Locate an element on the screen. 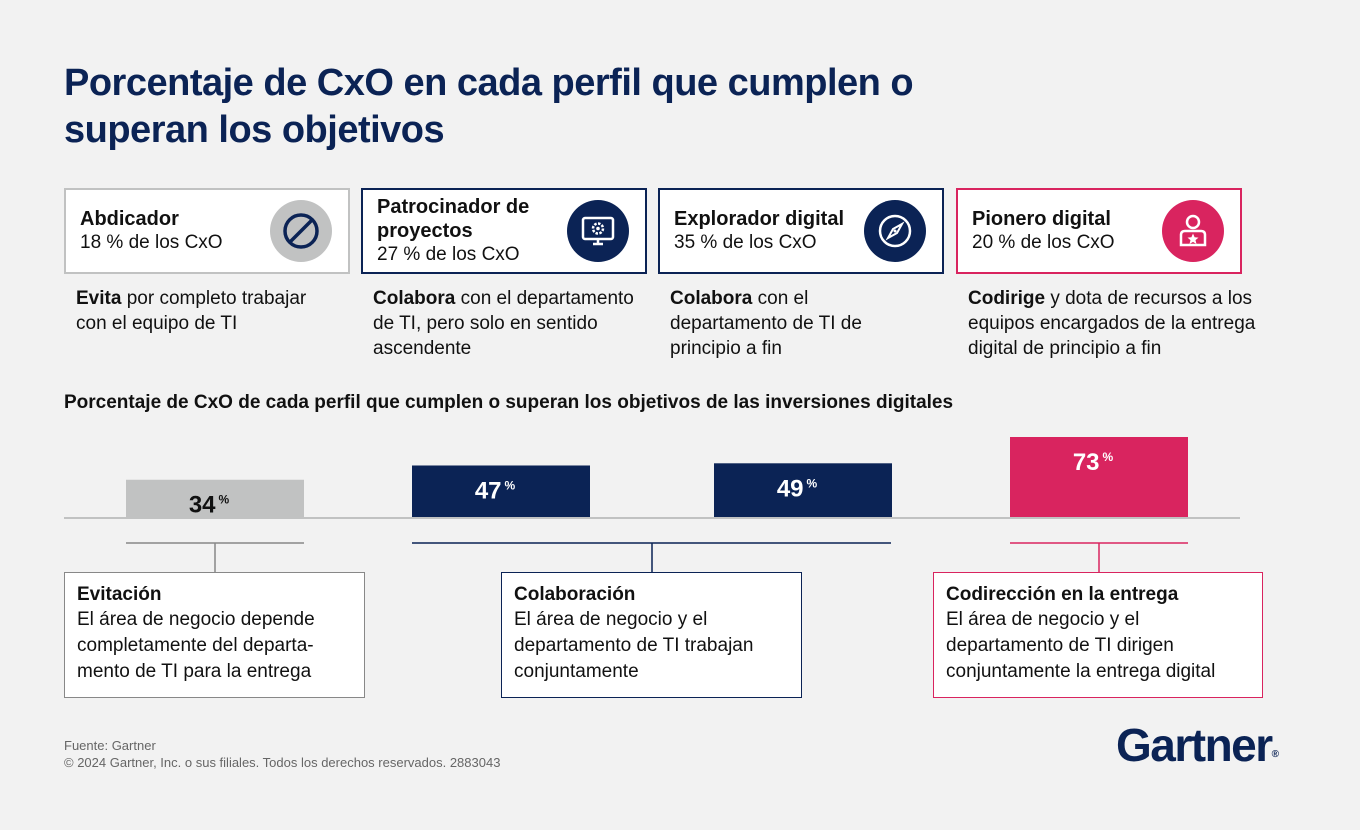 The width and height of the screenshot is (1360, 830). gartner-logo: Gartner® is located at coordinates (1197, 745).